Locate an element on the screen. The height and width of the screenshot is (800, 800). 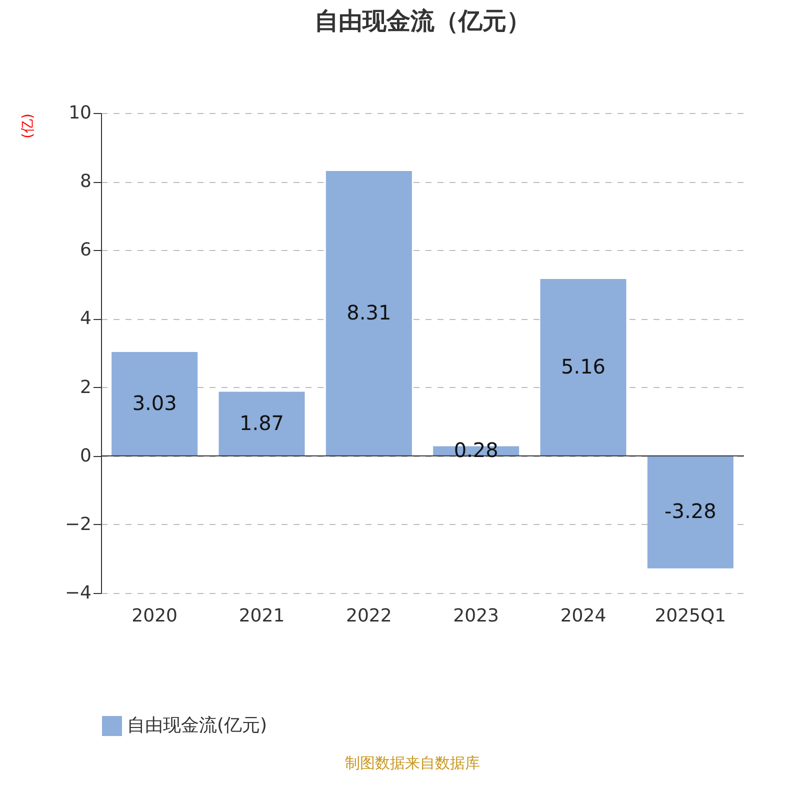
data-label: 0.28 is located at coordinates (476, 450).